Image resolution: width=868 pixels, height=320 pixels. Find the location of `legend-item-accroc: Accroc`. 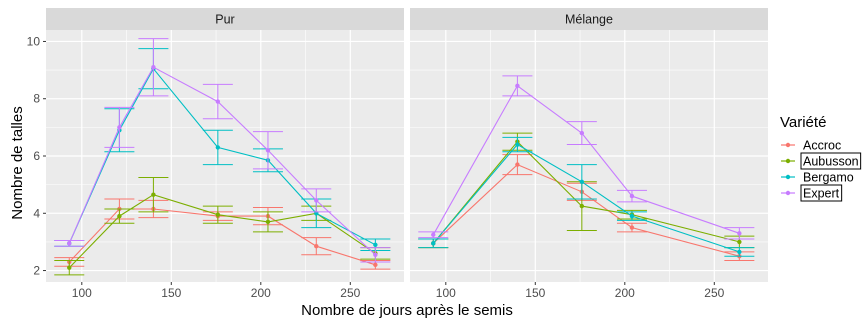

legend-item-accroc: Accroc is located at coordinates (811, 146).